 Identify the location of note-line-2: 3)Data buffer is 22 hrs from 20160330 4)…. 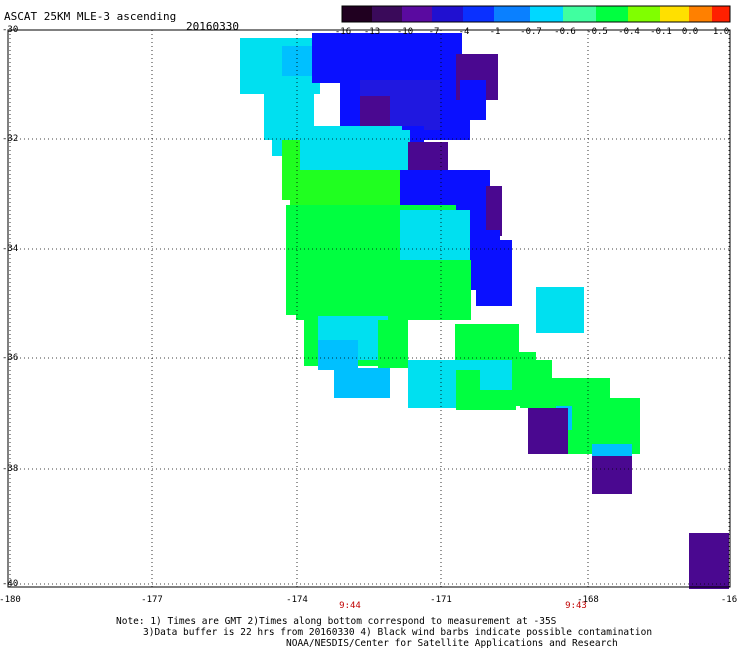
(398, 632).